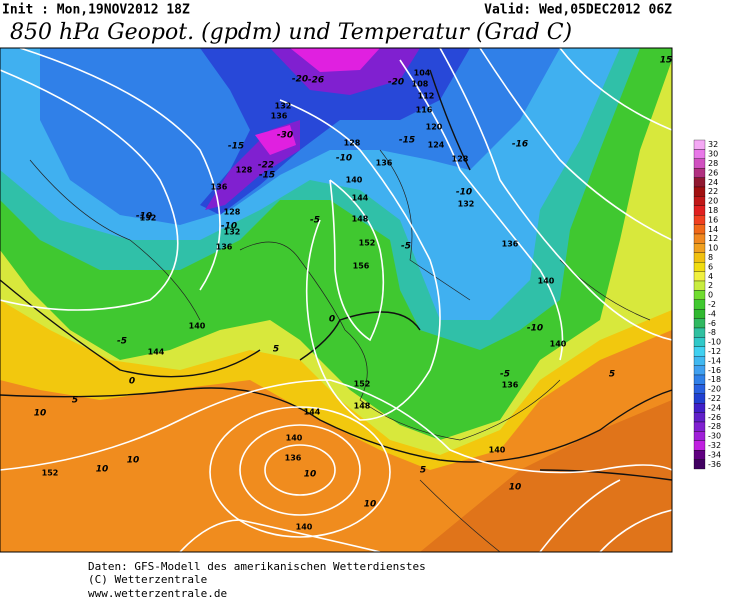 The image size is (732, 603). What do you see at coordinates (712, 323) in the screenshot?
I see `colorbar-label: -6` at bounding box center [712, 323].